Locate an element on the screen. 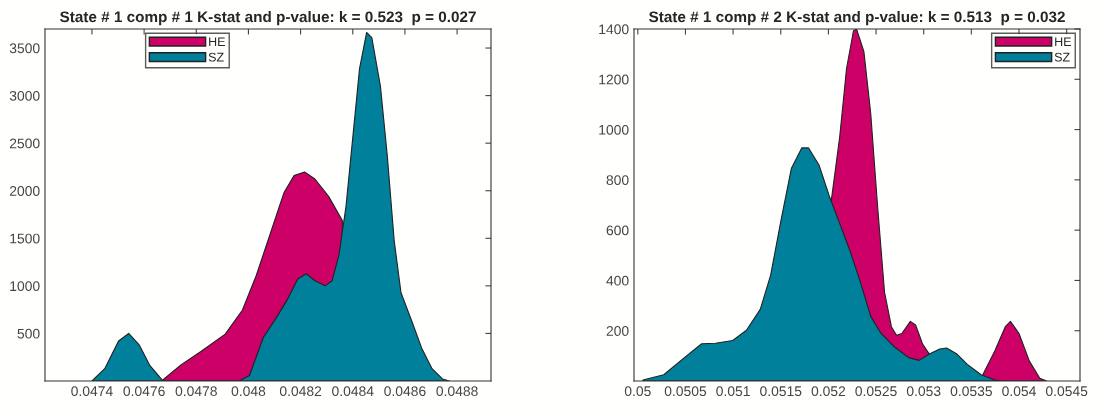 The width and height of the screenshot is (1100, 415). x-tick-label: 0.0484 is located at coordinates (353, 391).